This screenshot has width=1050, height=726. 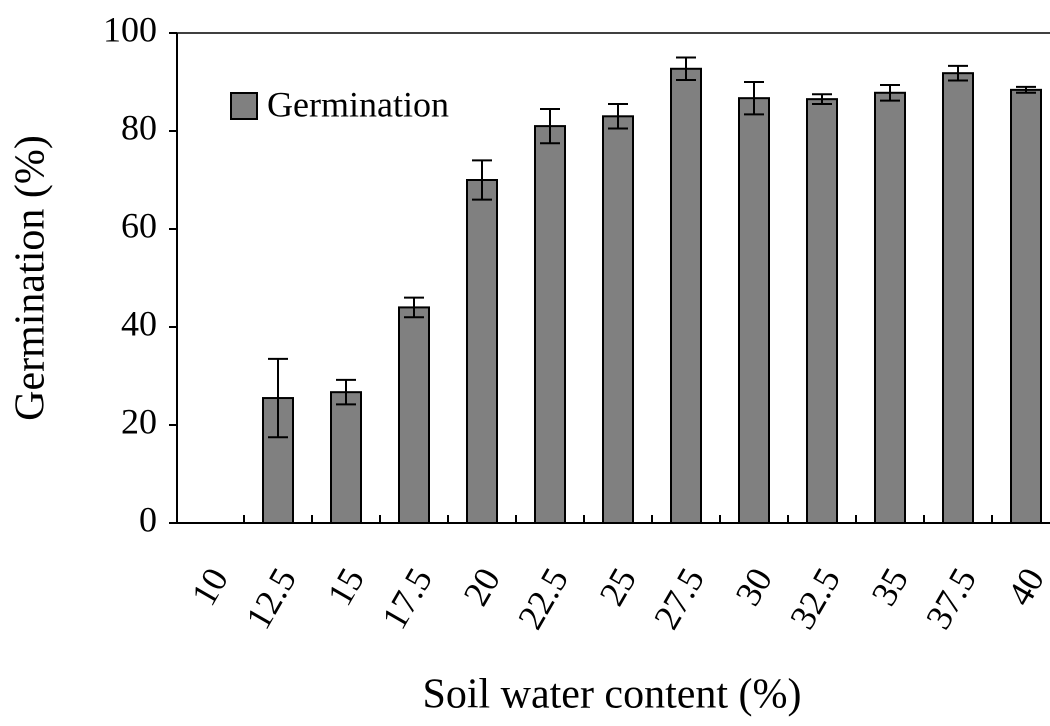 I want to click on x-tick-label: 12.5, so click(x=271, y=598).